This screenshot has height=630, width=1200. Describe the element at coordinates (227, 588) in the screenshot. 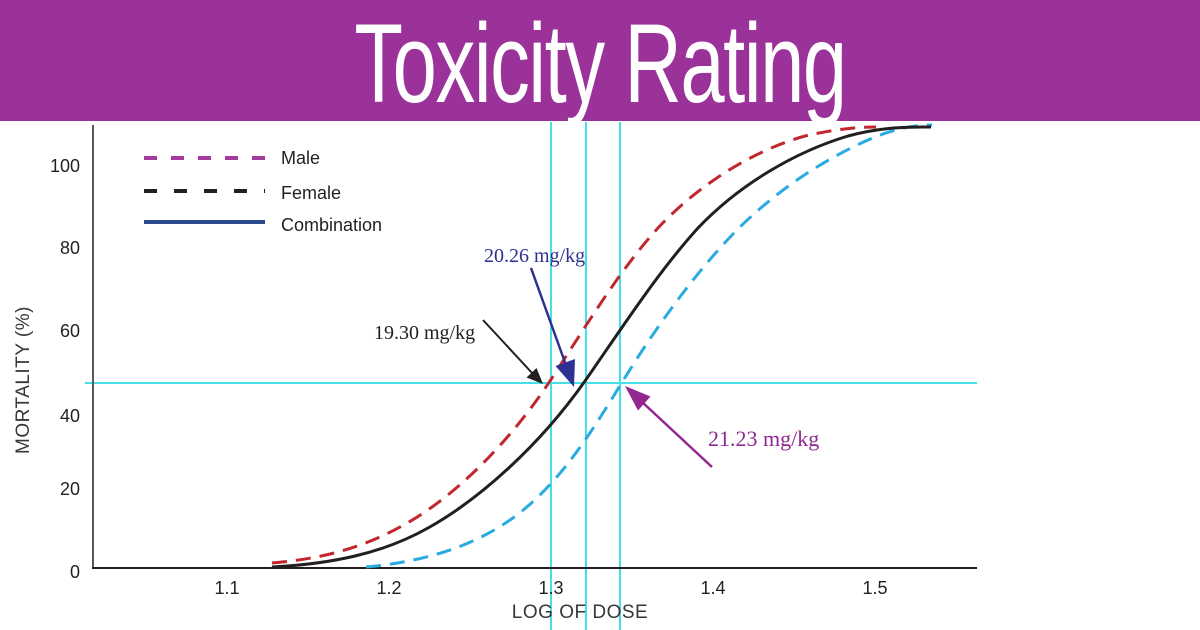

I see `x-tick-1-1: 1.1` at that location.